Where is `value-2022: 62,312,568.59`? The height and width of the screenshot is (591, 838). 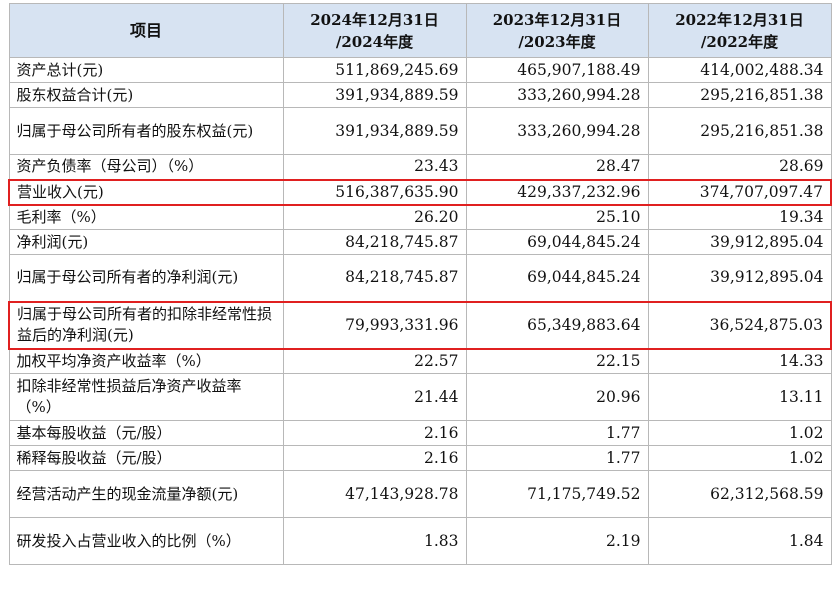 value-2022: 62,312,568.59 is located at coordinates (739, 494).